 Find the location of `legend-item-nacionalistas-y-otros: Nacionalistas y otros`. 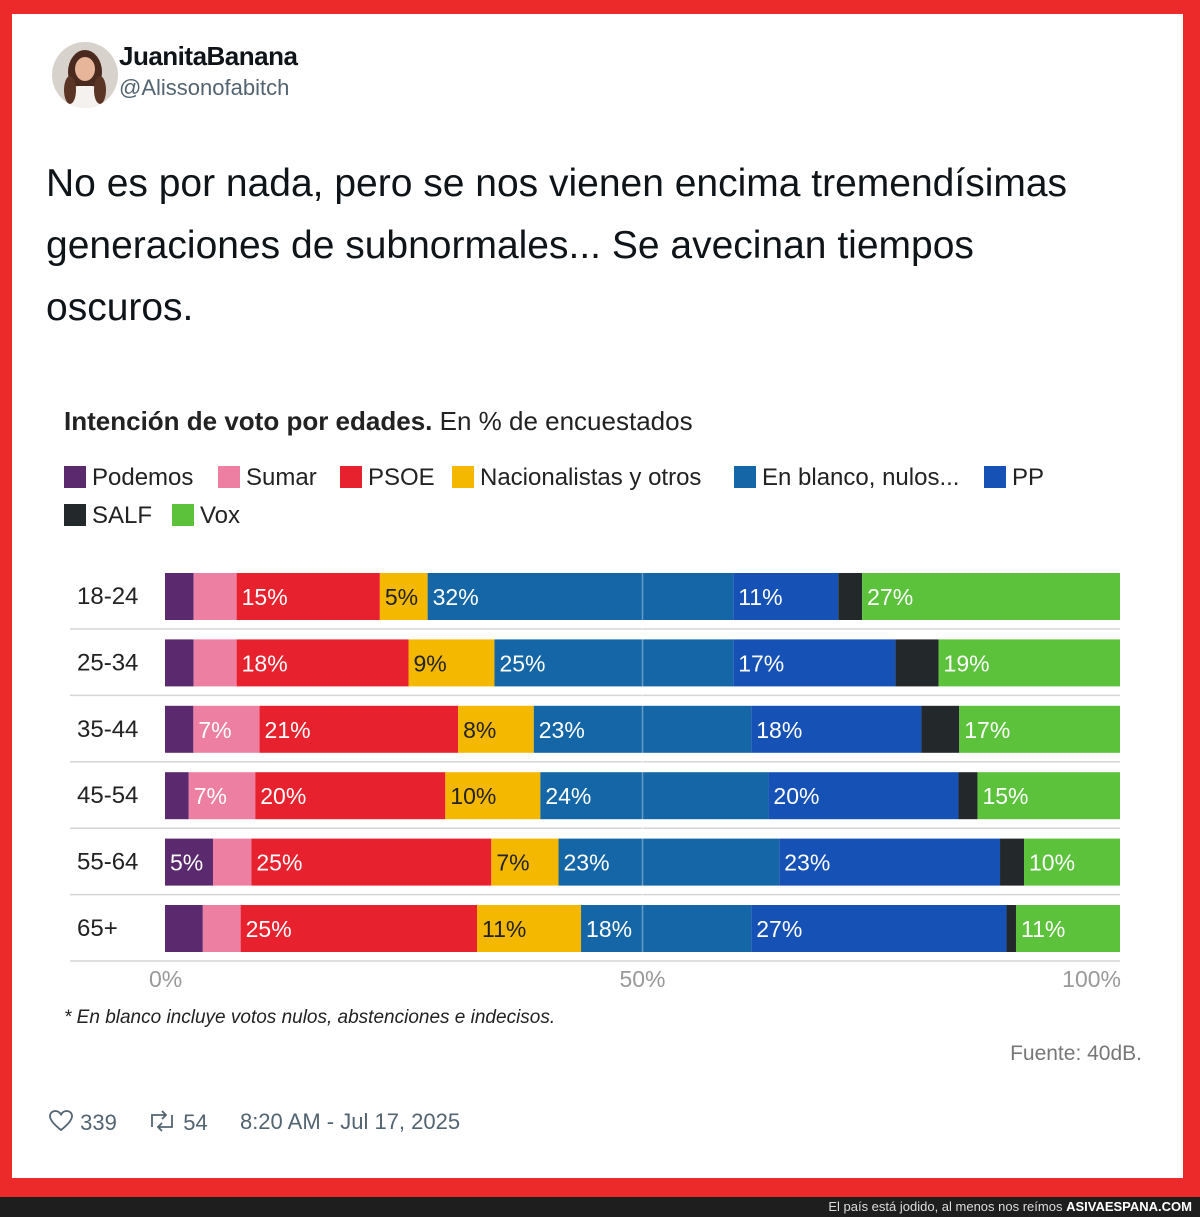

legend-item-nacionalistas-y-otros: Nacionalistas y otros is located at coordinates (576, 478).